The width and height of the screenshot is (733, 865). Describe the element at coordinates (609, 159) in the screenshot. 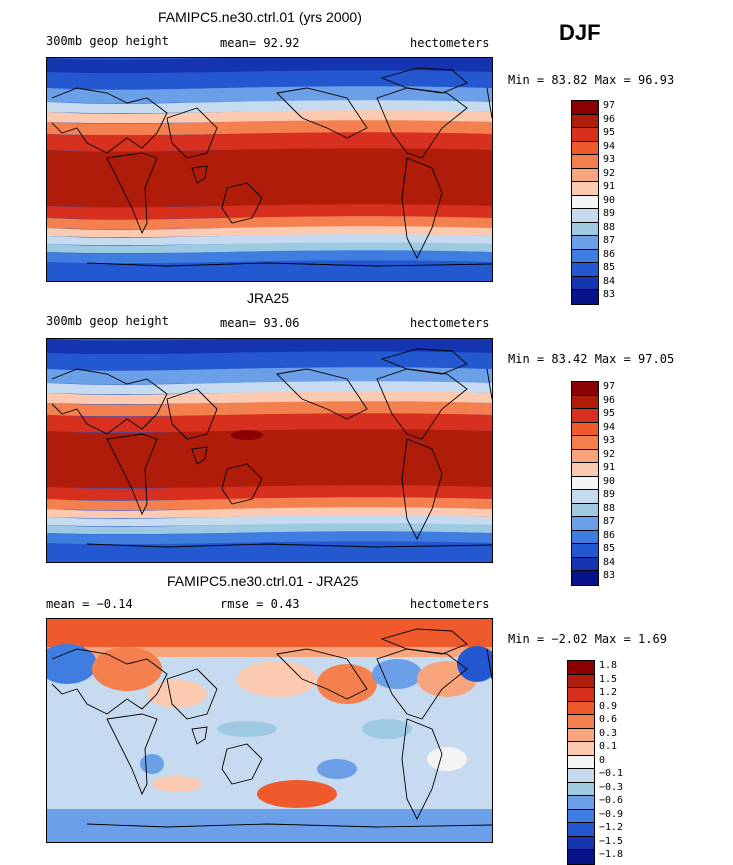

I see `colorbar-tick-label: 93` at that location.